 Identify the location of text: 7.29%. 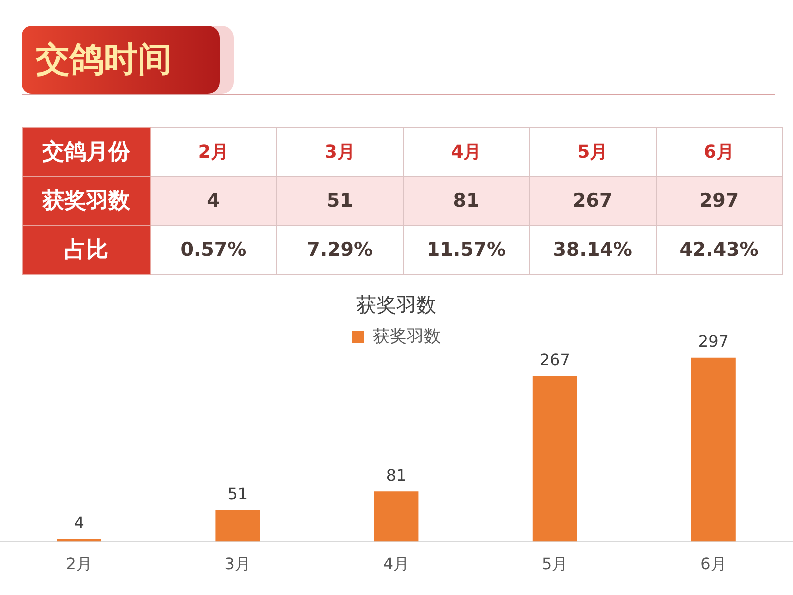
(340, 250).